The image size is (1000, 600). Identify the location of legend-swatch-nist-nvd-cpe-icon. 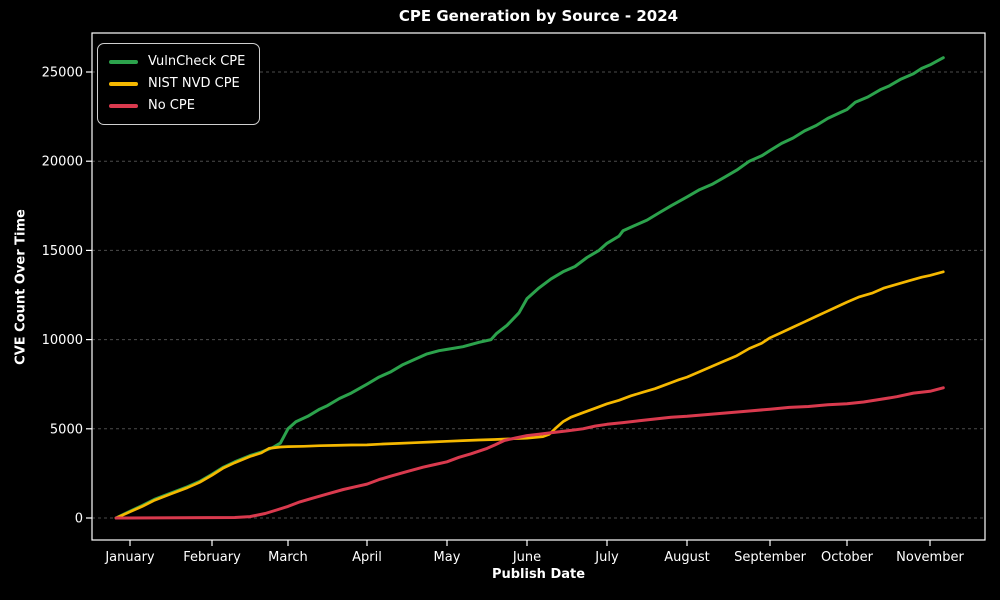
(123, 83).